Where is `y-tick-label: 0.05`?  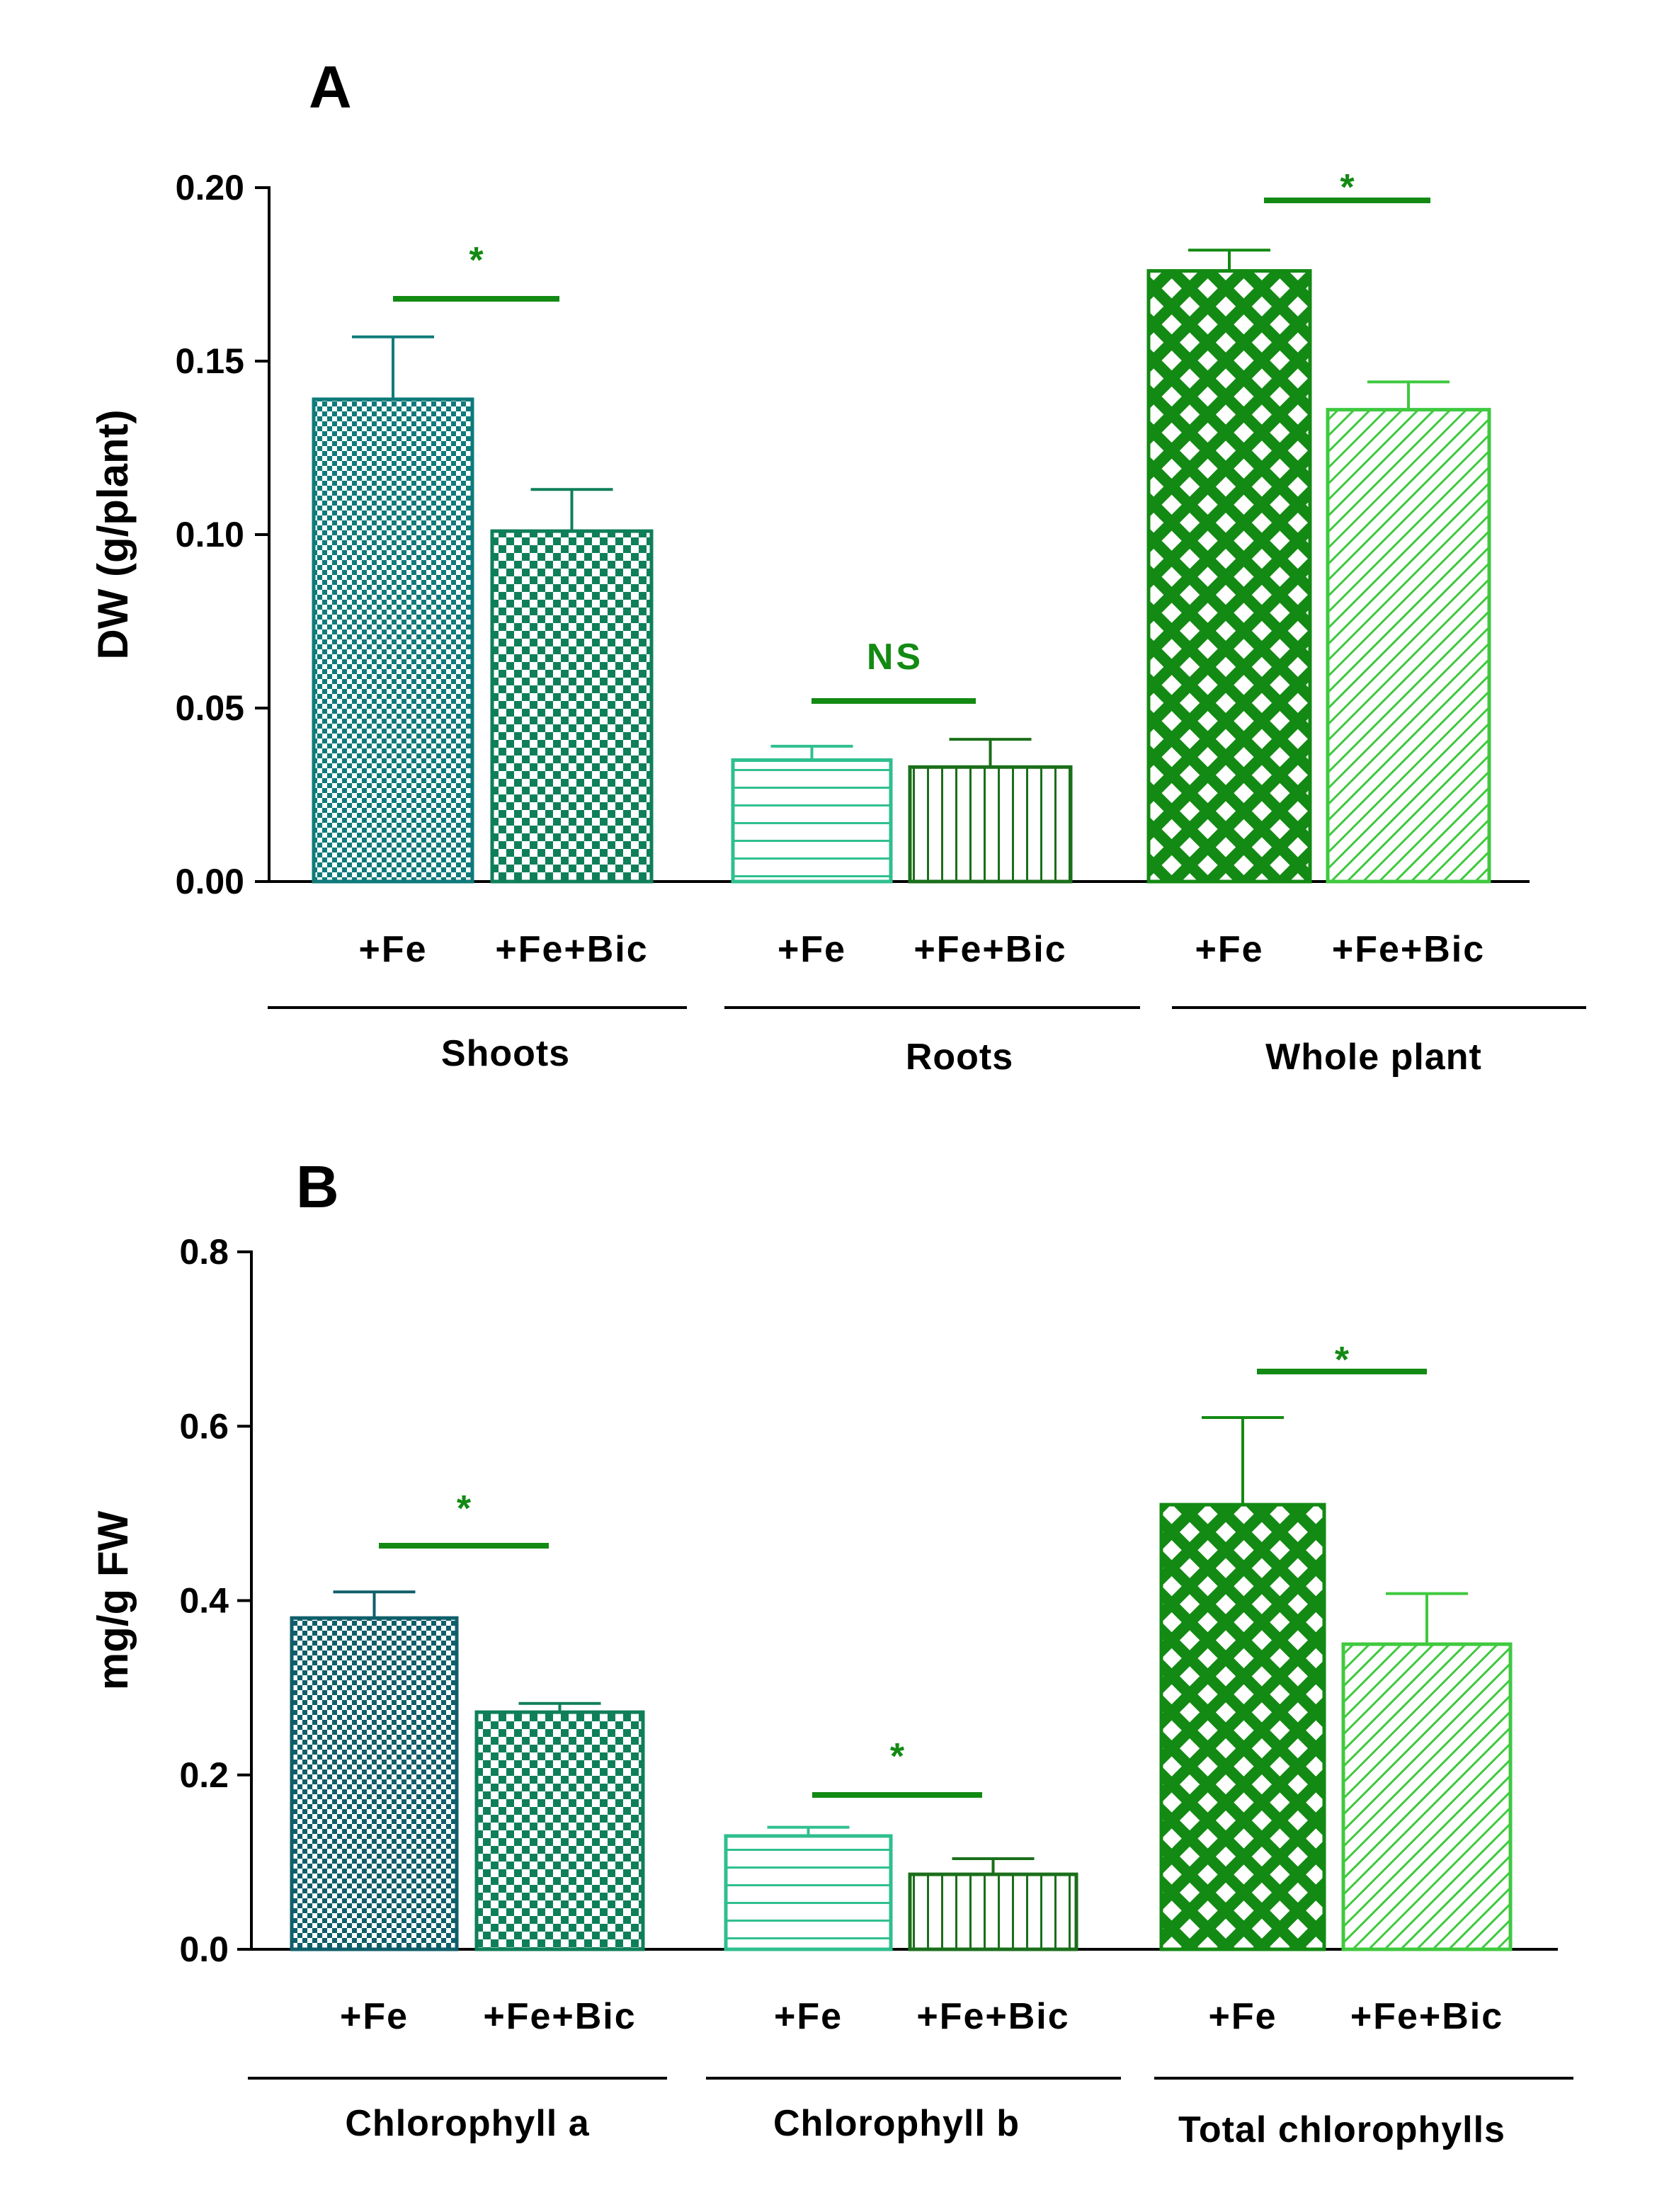
y-tick-label: 0.05 is located at coordinates (210, 708).